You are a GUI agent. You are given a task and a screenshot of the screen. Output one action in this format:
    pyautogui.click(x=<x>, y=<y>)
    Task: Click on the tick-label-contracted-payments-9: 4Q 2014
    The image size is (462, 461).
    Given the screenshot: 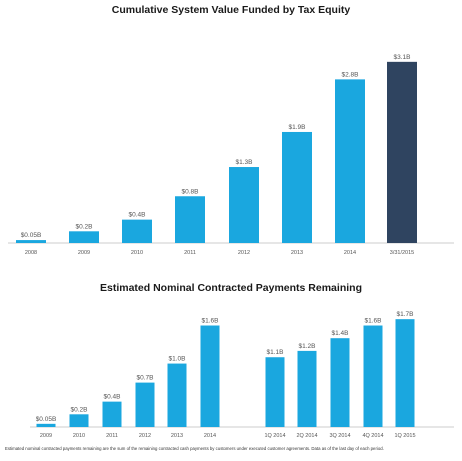 What is the action you would take?
    pyautogui.click(x=372, y=436)
    